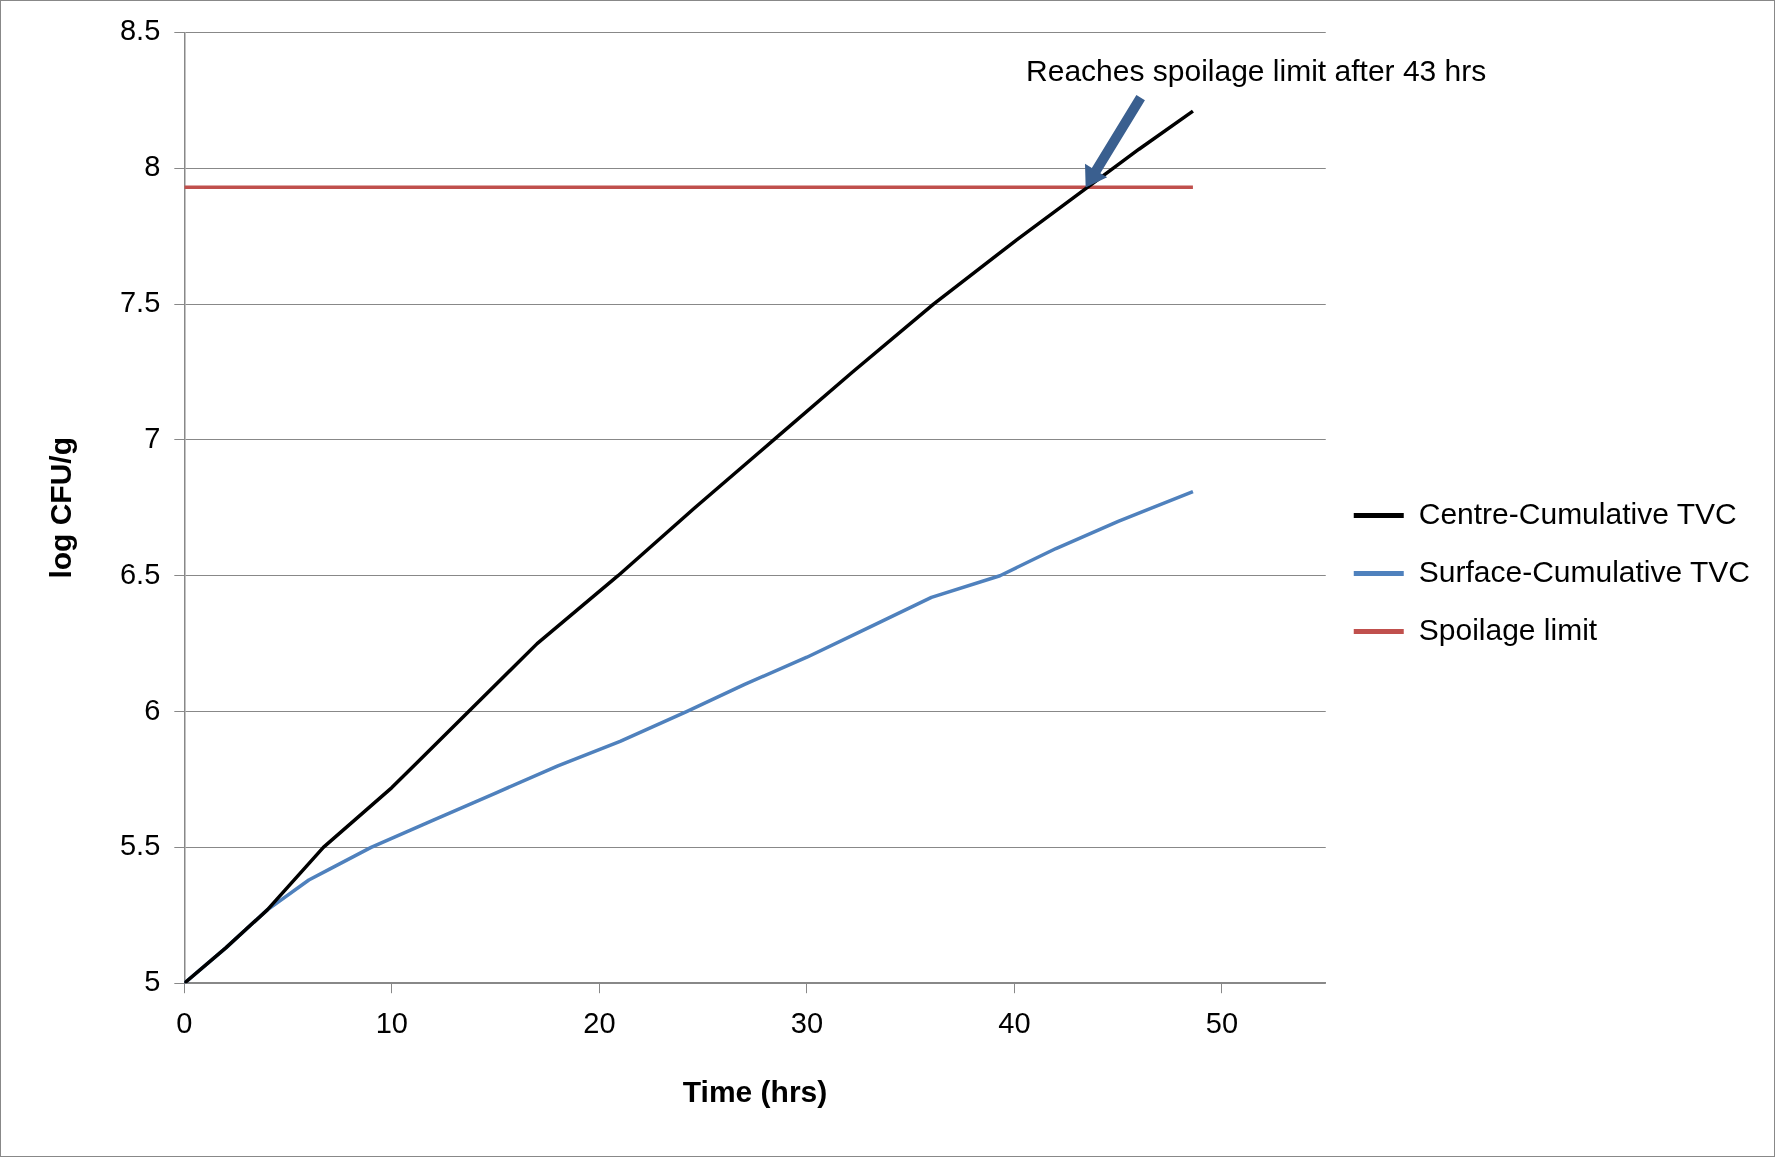 Image resolution: width=1775 pixels, height=1157 pixels. I want to click on legend-label: Surface-Cumulative TVC, so click(1584, 571).